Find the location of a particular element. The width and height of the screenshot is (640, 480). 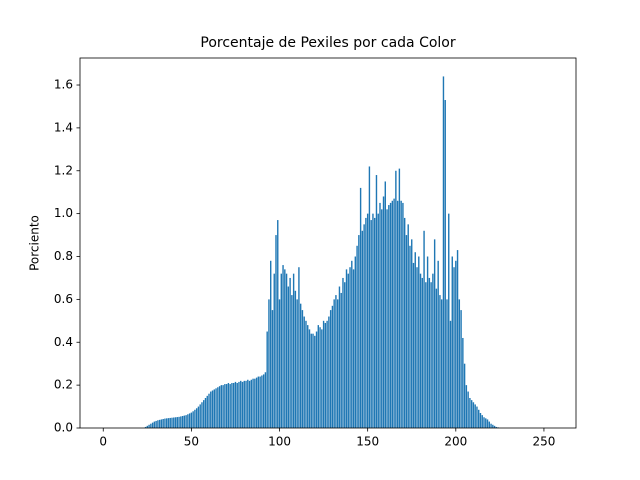

y-tick-label: 0.0 is located at coordinates (63, 428).